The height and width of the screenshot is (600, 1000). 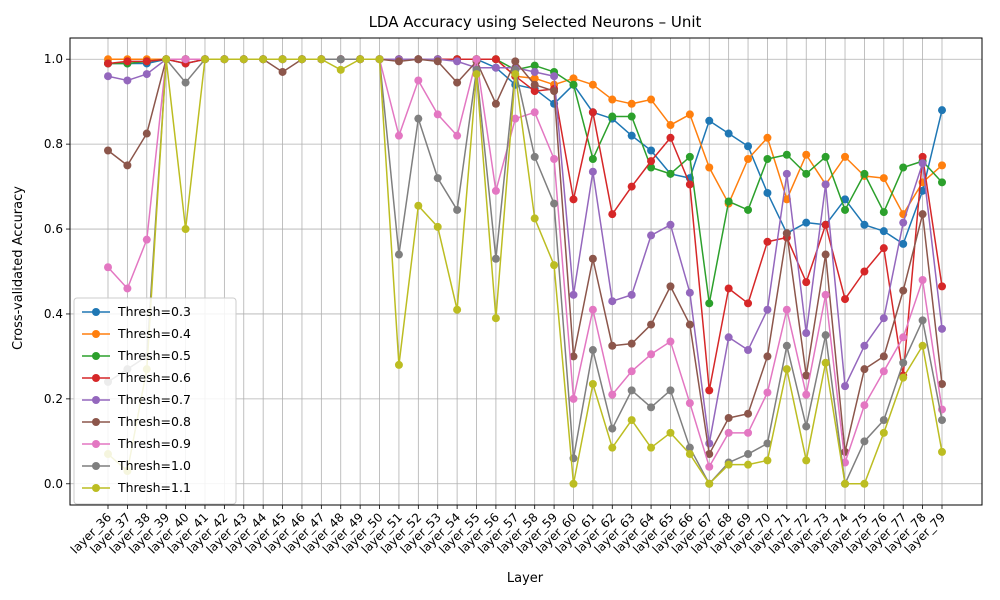 I want to click on legend-label: Thresh=0.4, so click(x=154, y=333).